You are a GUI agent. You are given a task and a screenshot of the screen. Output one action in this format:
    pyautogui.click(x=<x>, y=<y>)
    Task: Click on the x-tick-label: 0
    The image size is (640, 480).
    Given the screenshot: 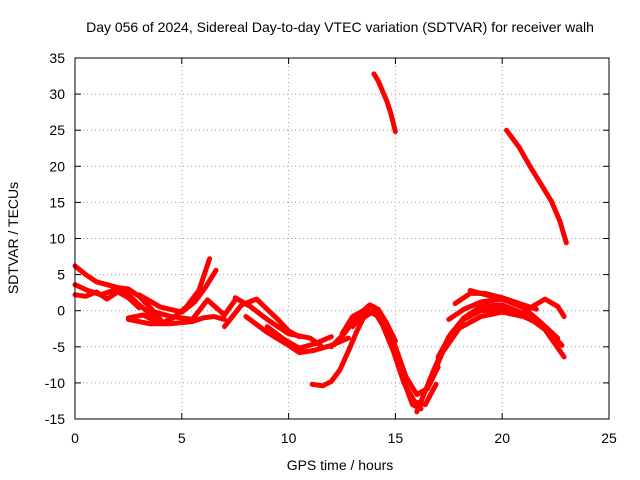 What is the action you would take?
    pyautogui.click(x=75, y=438)
    